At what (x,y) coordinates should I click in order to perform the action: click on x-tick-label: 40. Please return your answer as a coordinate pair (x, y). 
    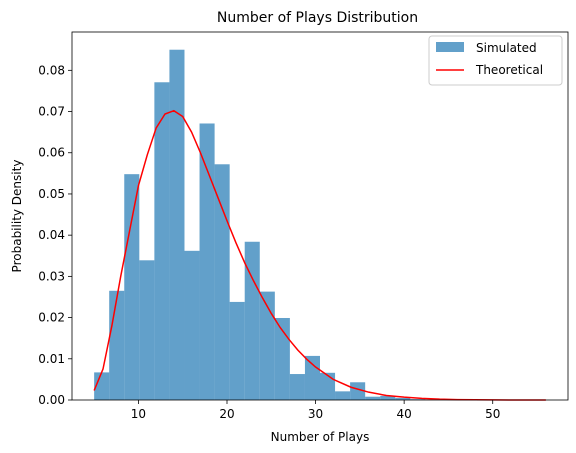
    Looking at the image, I should click on (404, 414).